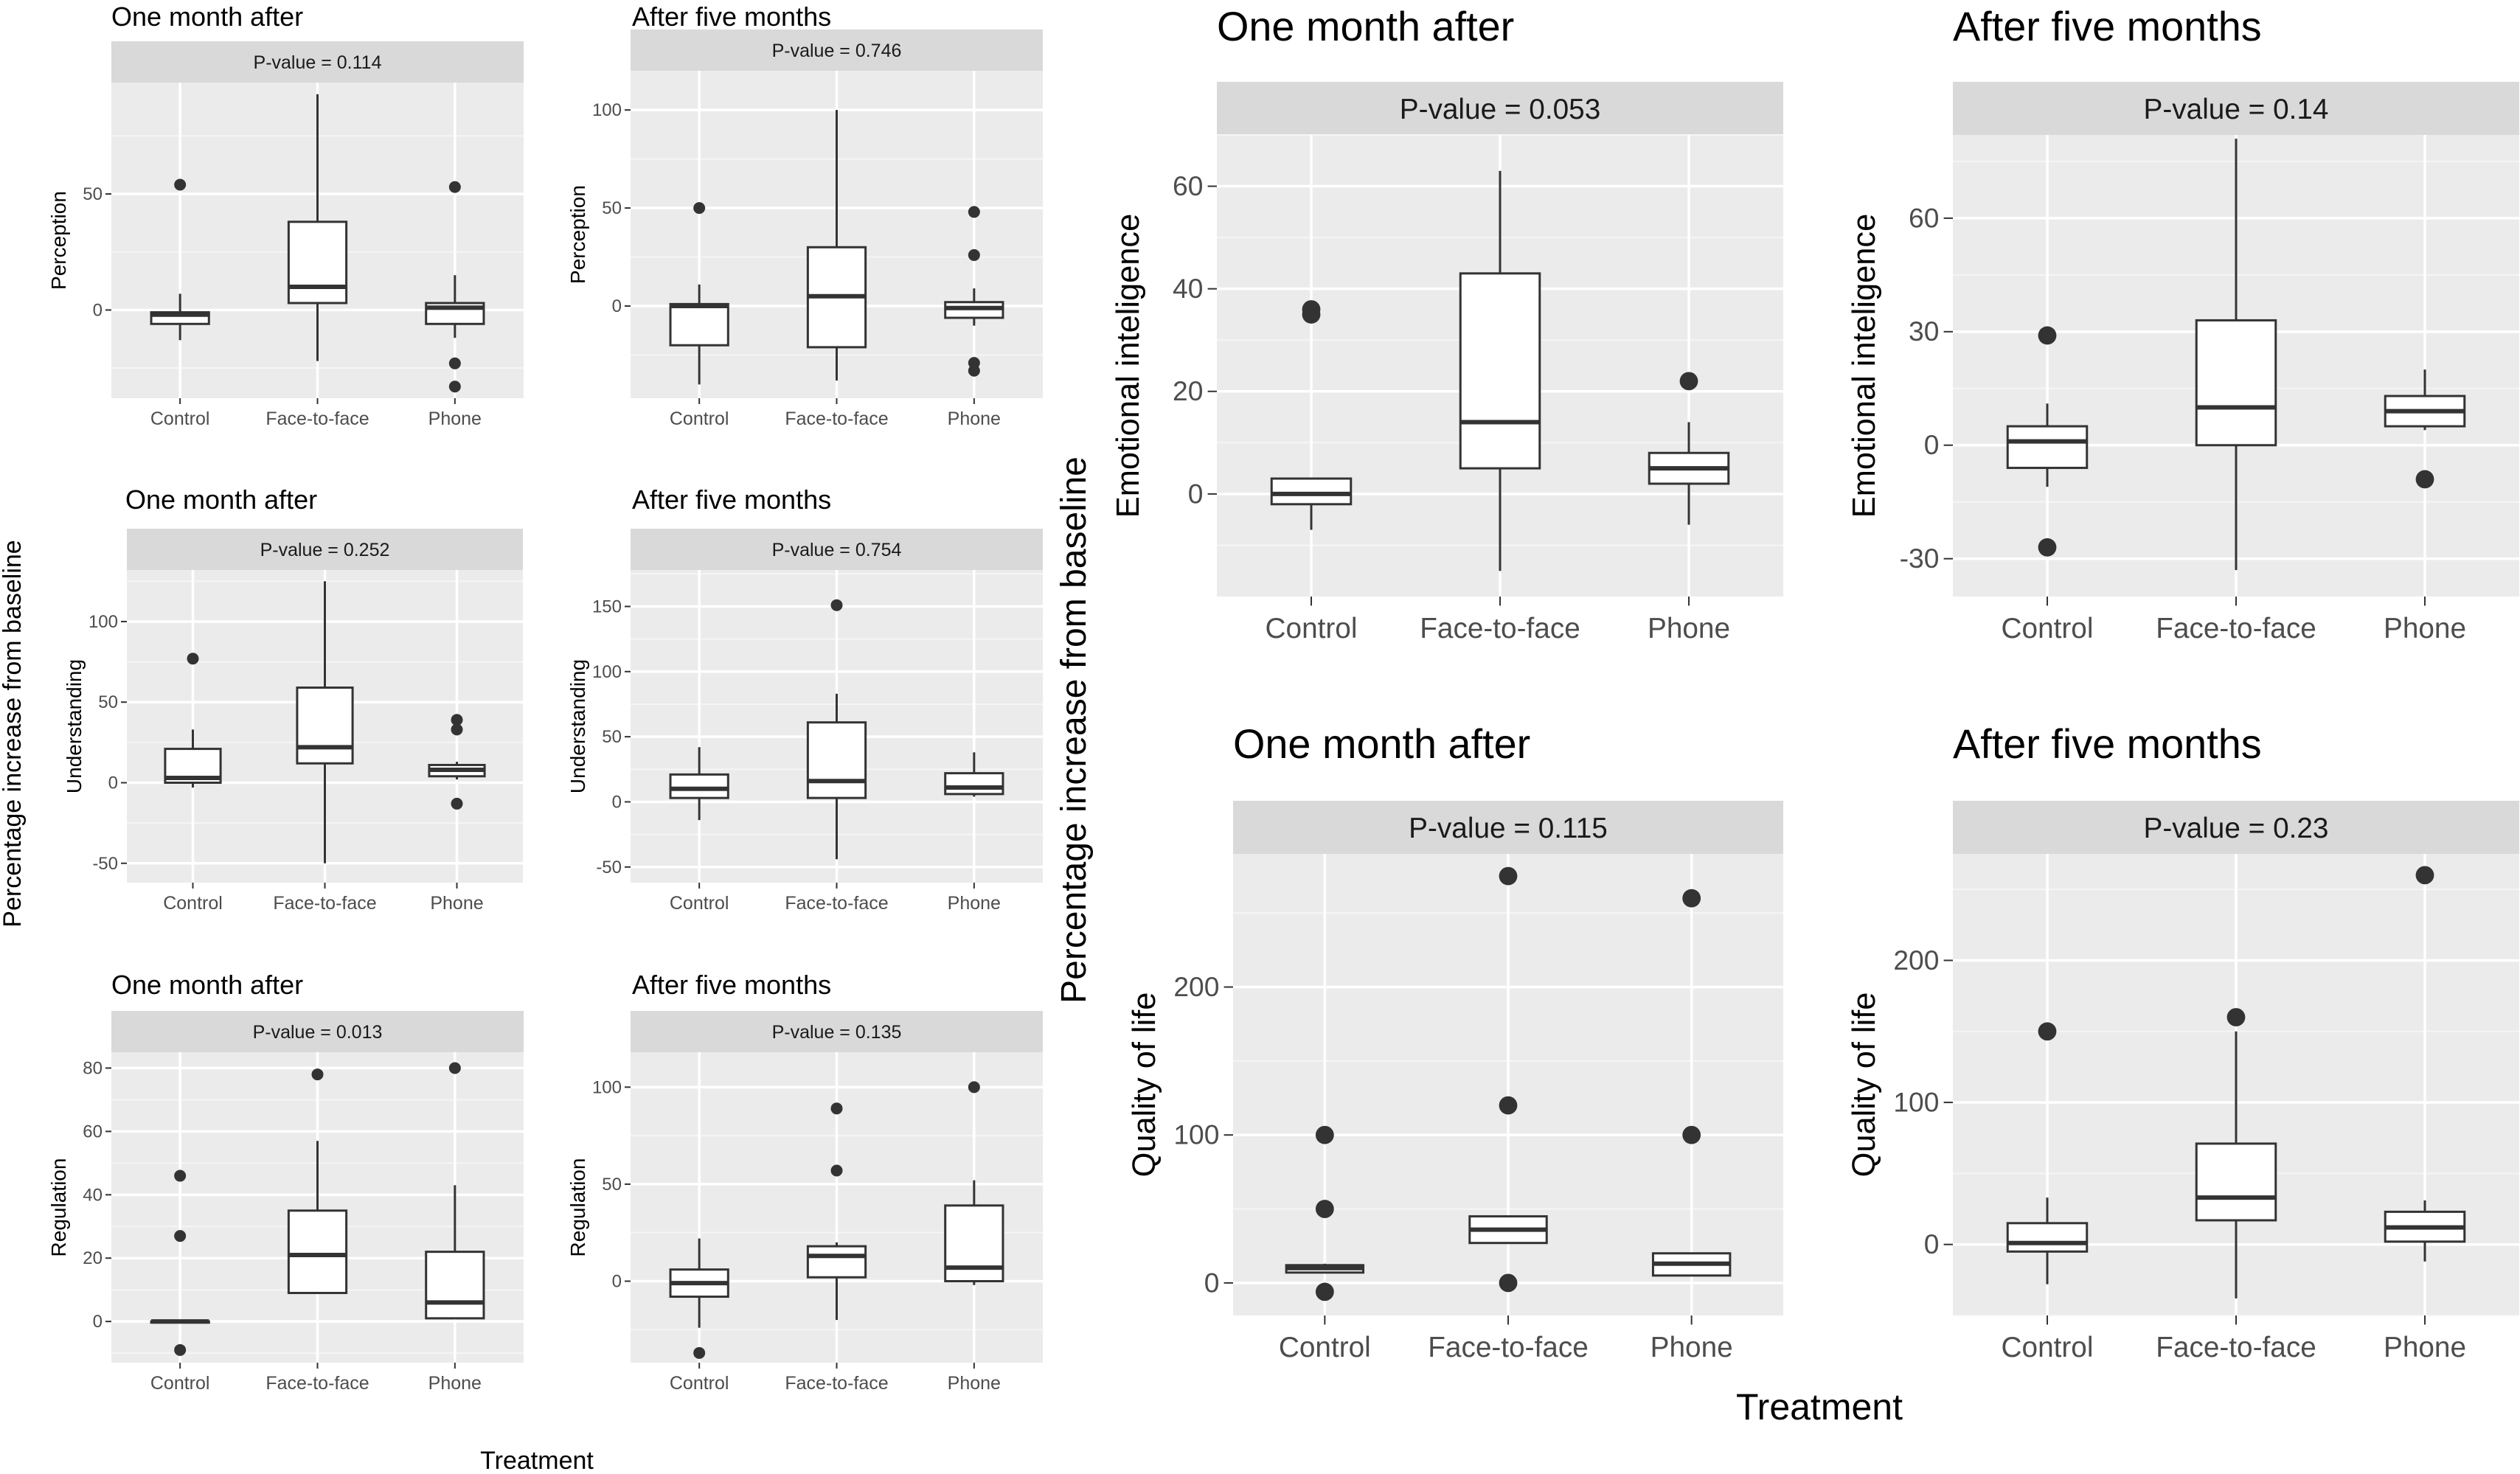  I want to click on strip-p-value: P-value = 0.754, so click(837, 550).